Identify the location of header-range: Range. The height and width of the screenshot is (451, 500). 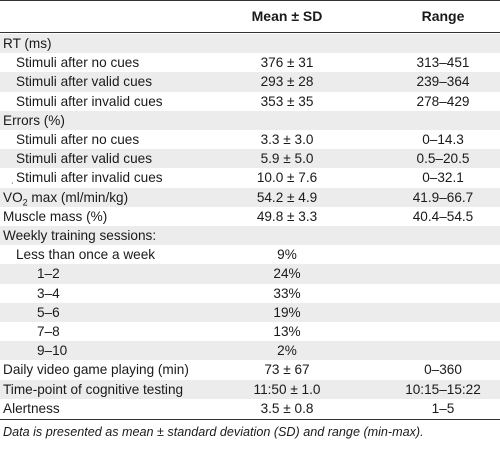
(443, 16).